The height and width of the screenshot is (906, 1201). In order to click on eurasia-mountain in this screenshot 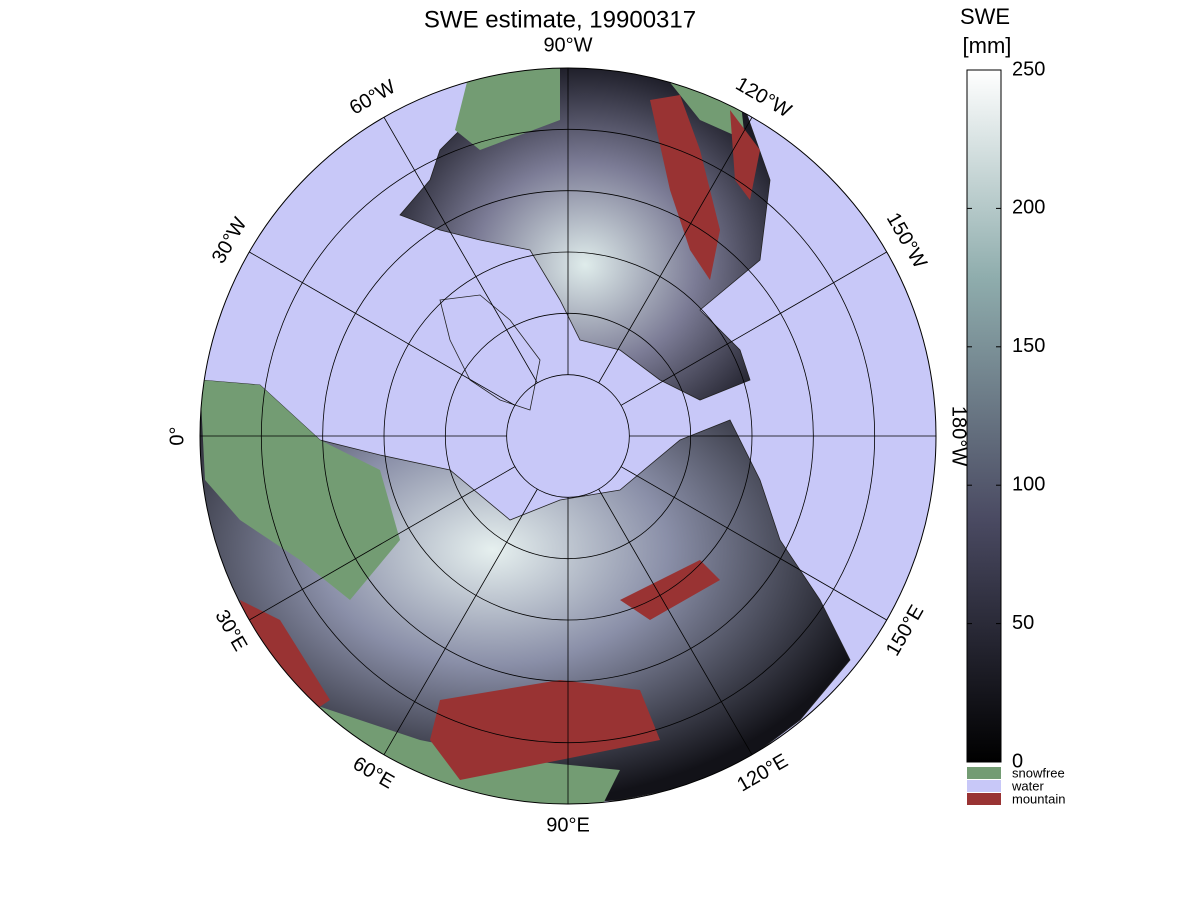, I will do `click(480, 670)`.